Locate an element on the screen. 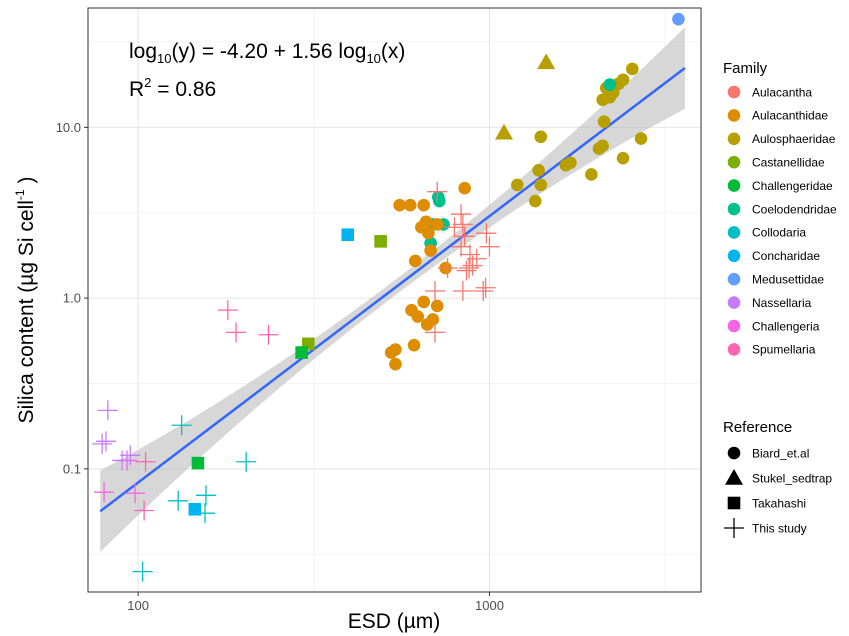 The image size is (849, 636). r-squared-sup: 2 is located at coordinates (147, 82).